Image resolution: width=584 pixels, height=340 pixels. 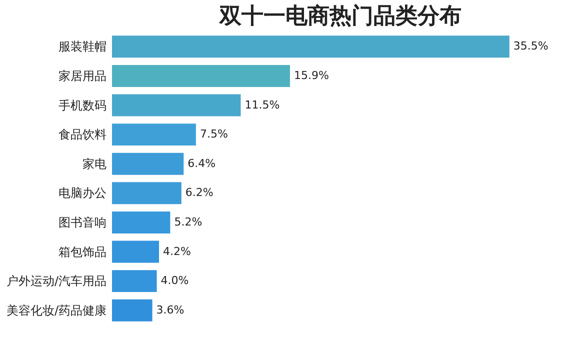 I want to click on y-tick-label: 图书音响, so click(x=82, y=222).